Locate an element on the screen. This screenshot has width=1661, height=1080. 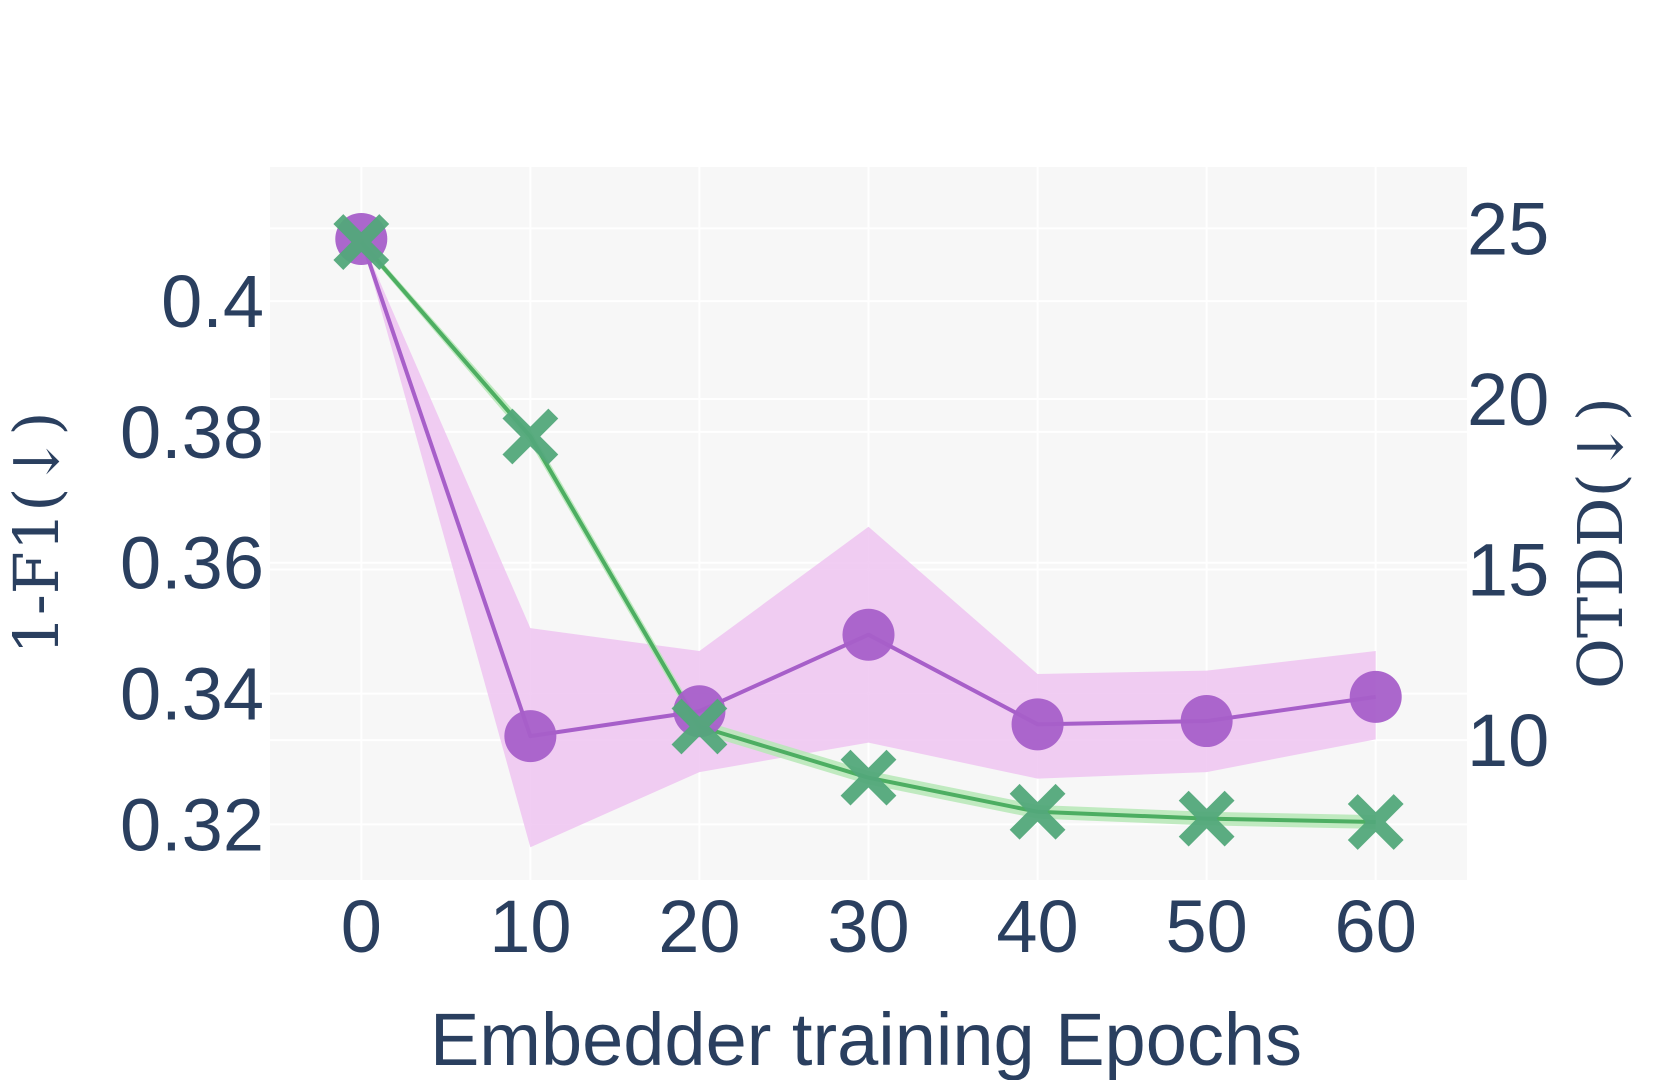
x-tick-label-30: 30 is located at coordinates (868, 926).